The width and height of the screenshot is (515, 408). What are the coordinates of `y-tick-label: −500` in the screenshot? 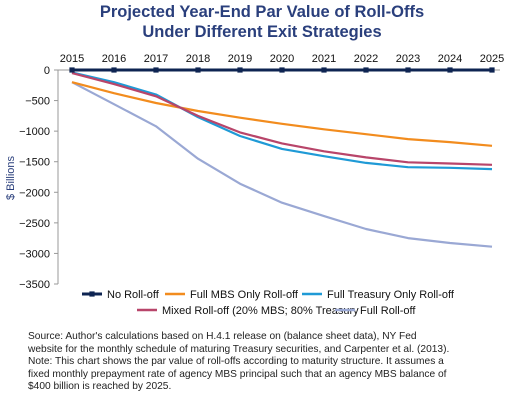 It's located at (37, 102).